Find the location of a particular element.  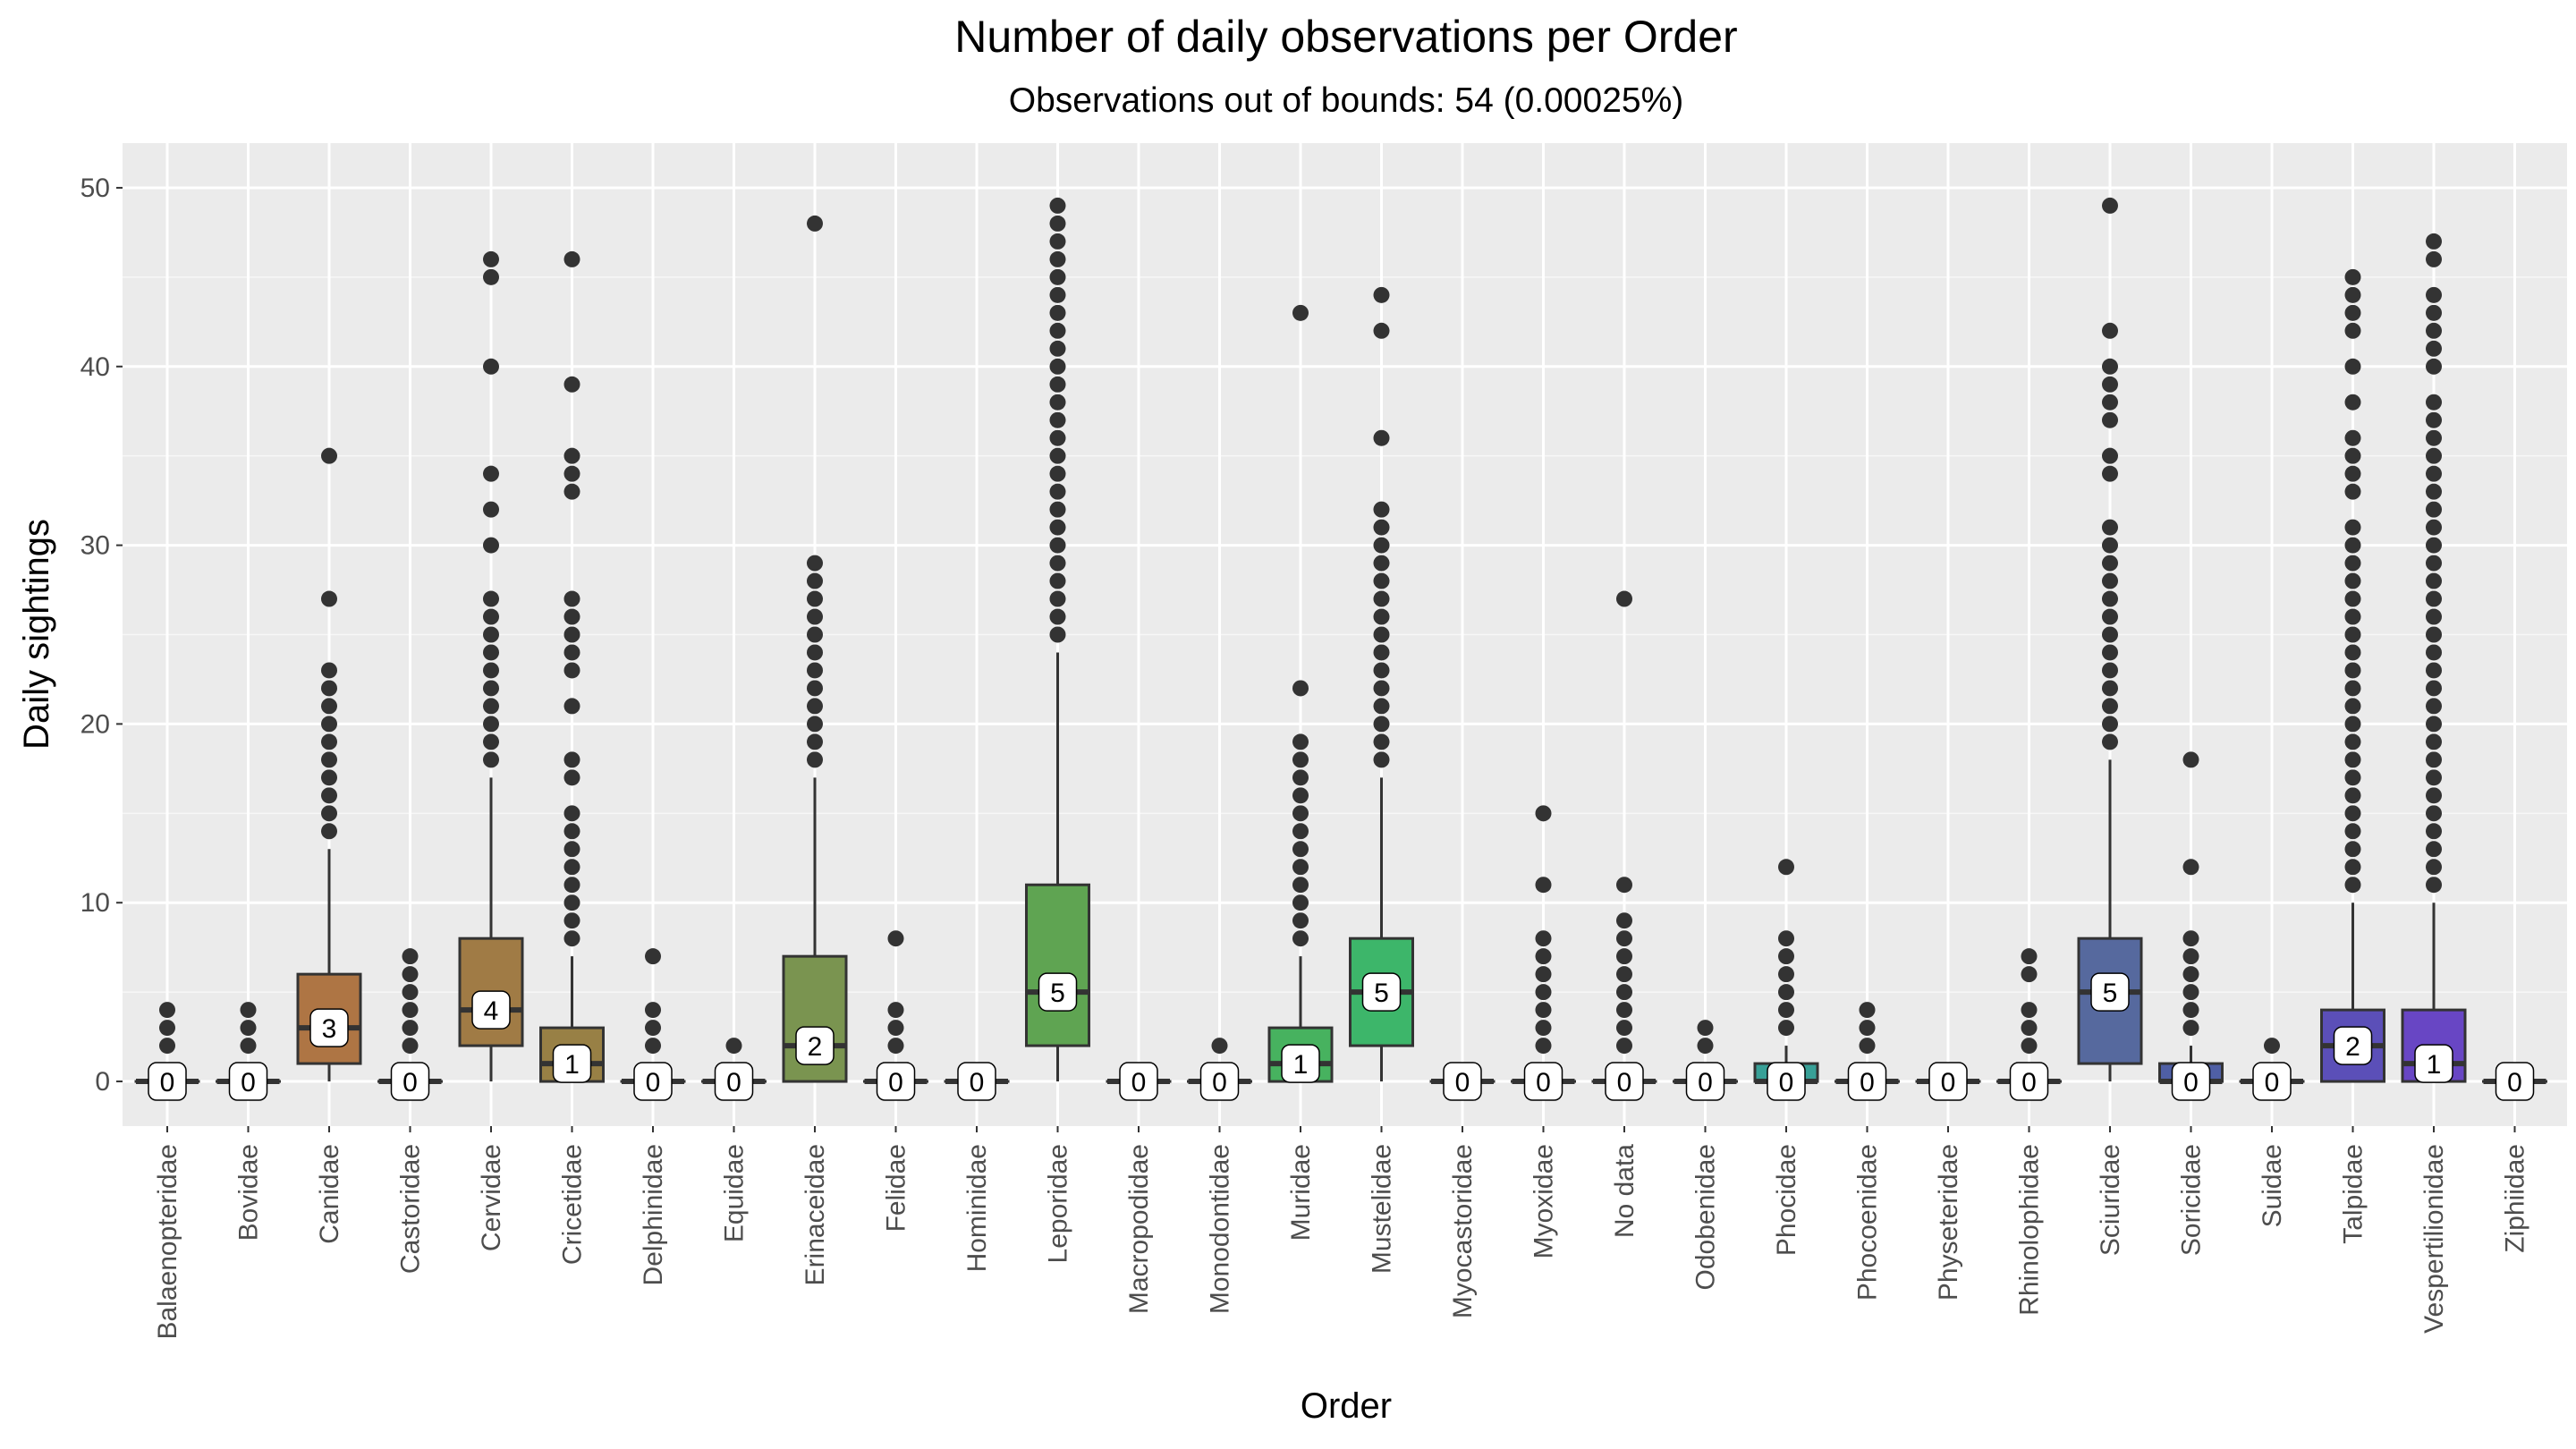

x-tick-label: Mustelidae is located at coordinates (1382, 1209).